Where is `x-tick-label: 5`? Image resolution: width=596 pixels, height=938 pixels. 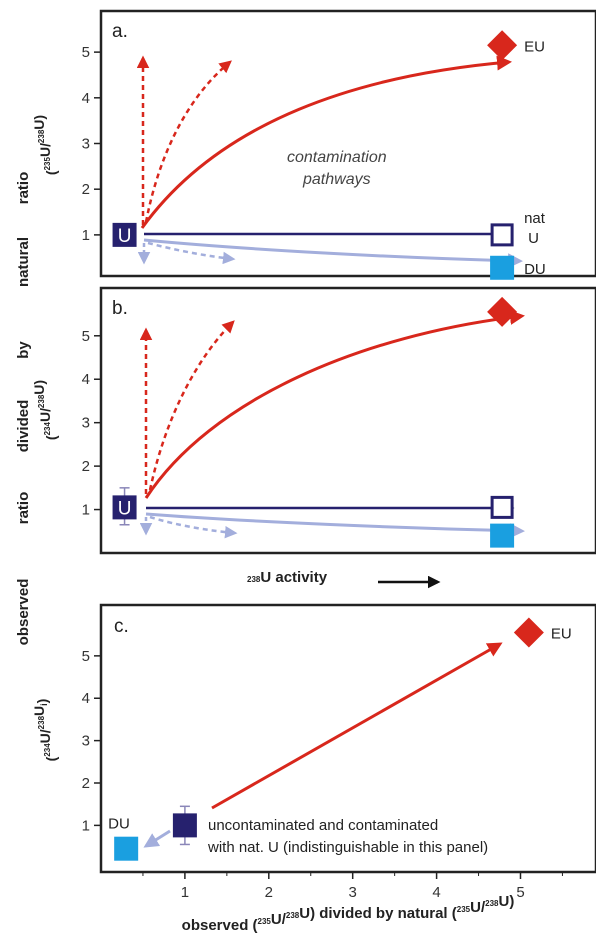 x-tick-label: 5 is located at coordinates (520, 892).